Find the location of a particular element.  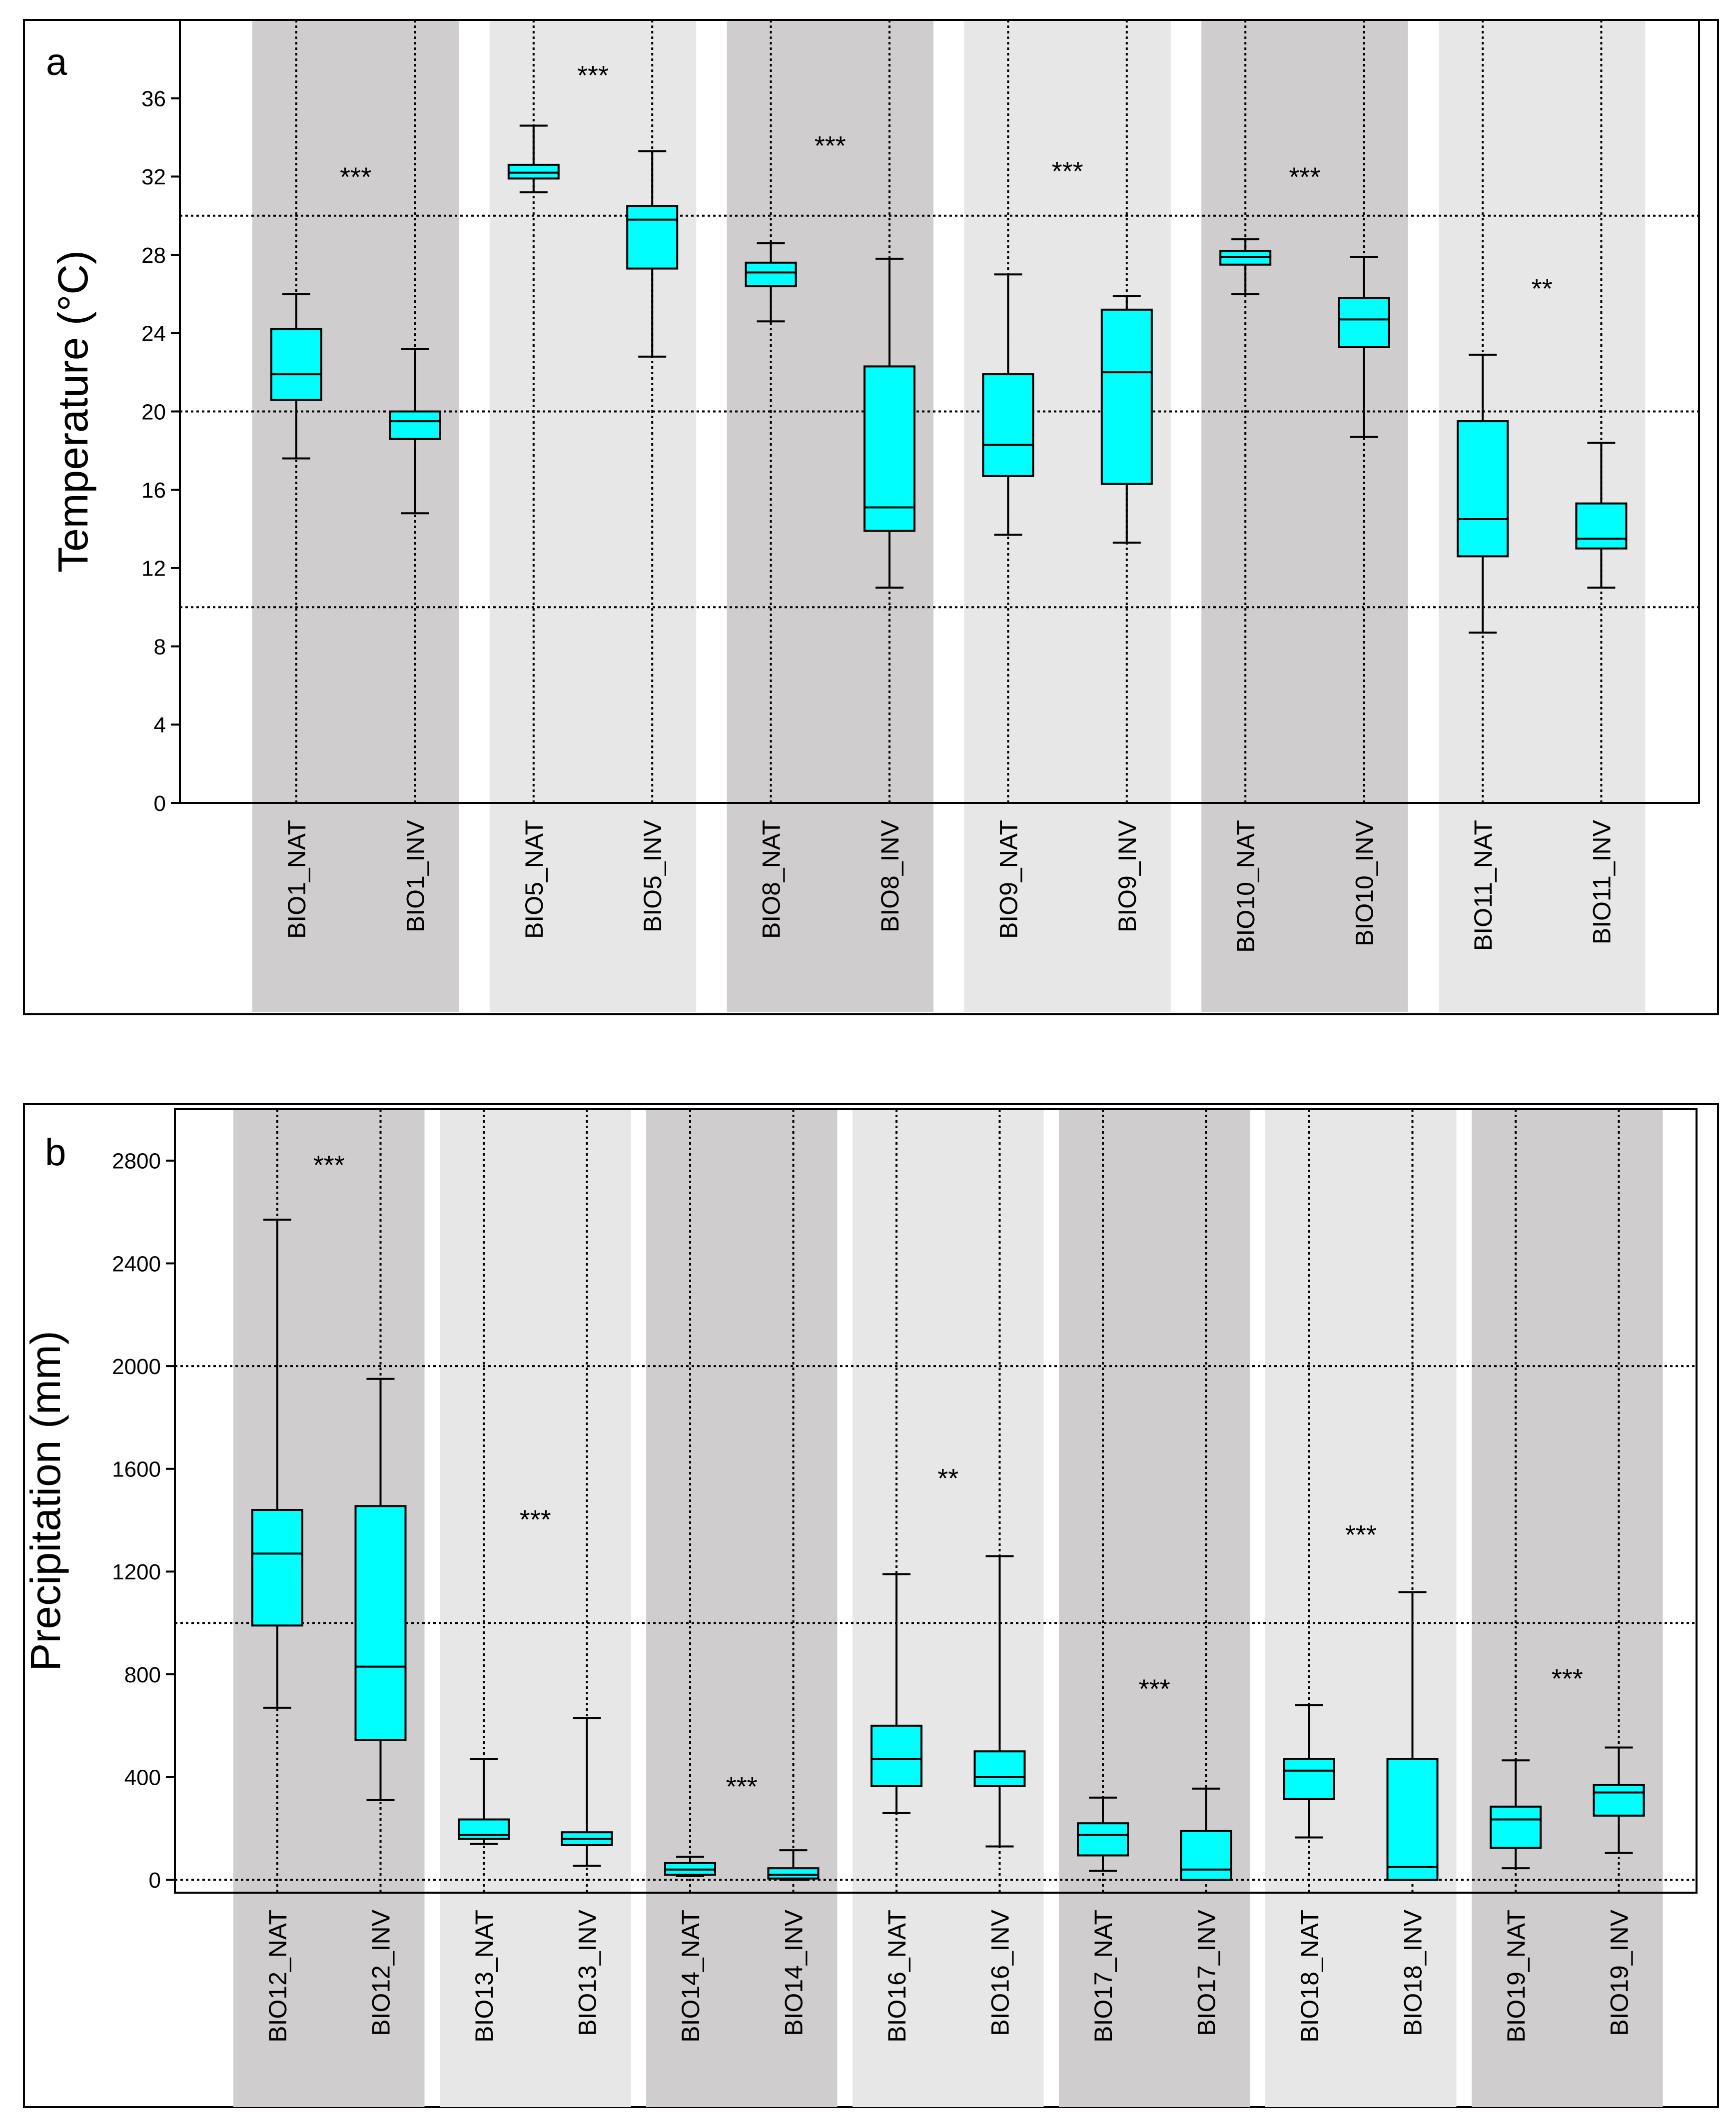

y-tick-label: 20 is located at coordinates (153, 412).